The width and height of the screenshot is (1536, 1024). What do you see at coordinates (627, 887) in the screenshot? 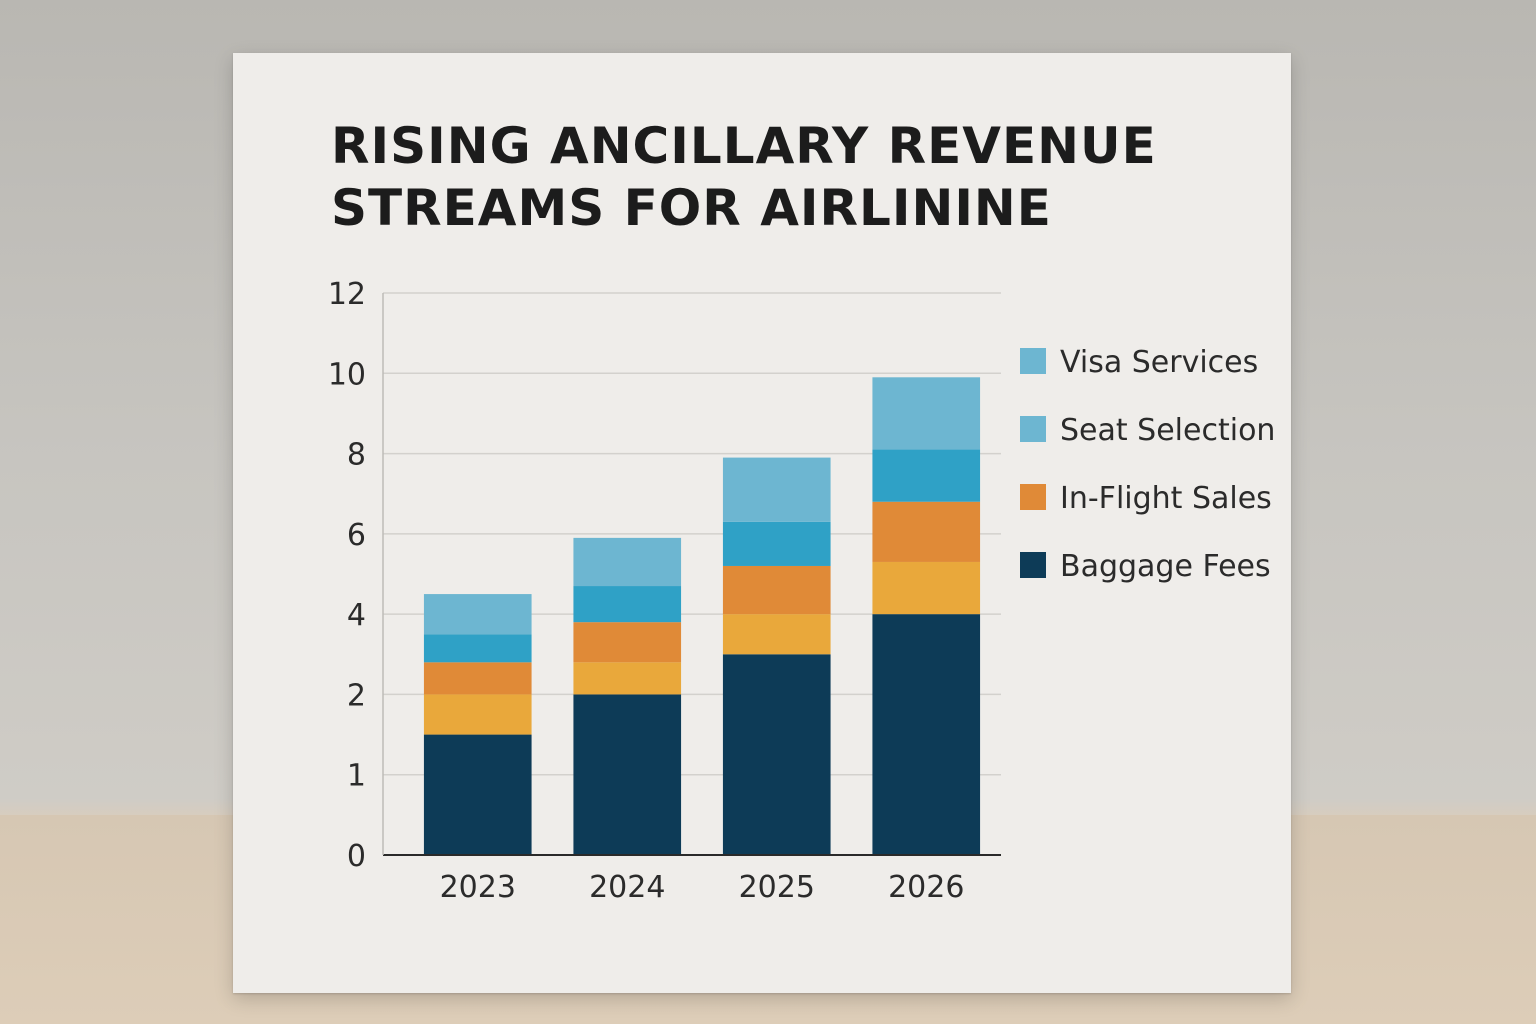
I see `x-tick-label: 2024` at bounding box center [627, 887].